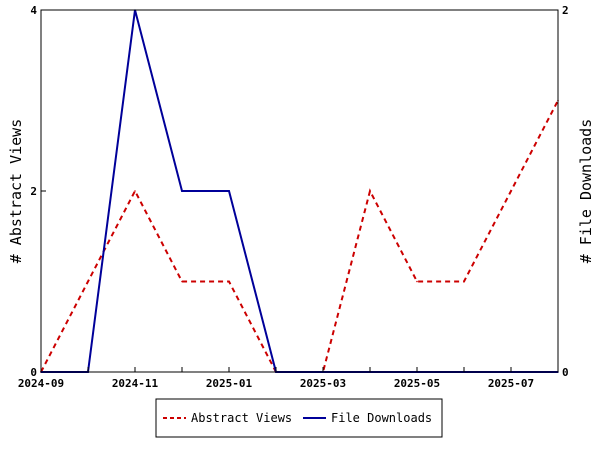  I want to click on legend-label-abstract-views: Abstract Views, so click(241, 418).